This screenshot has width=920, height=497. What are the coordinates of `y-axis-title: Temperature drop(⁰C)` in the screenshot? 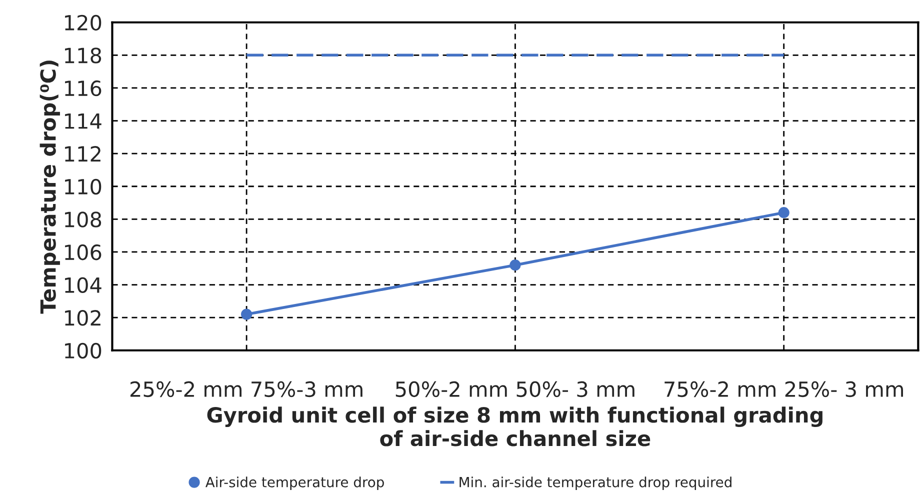 It's located at (50, 187).